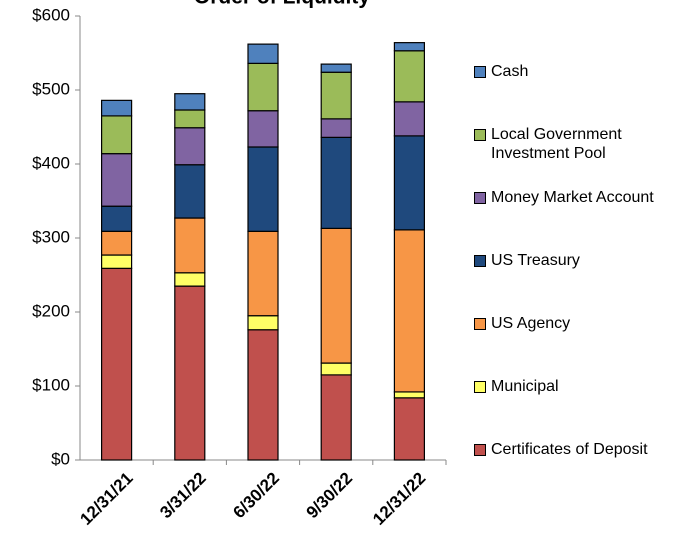  I want to click on chart-title: Order of Liquidity, so click(282, 4).